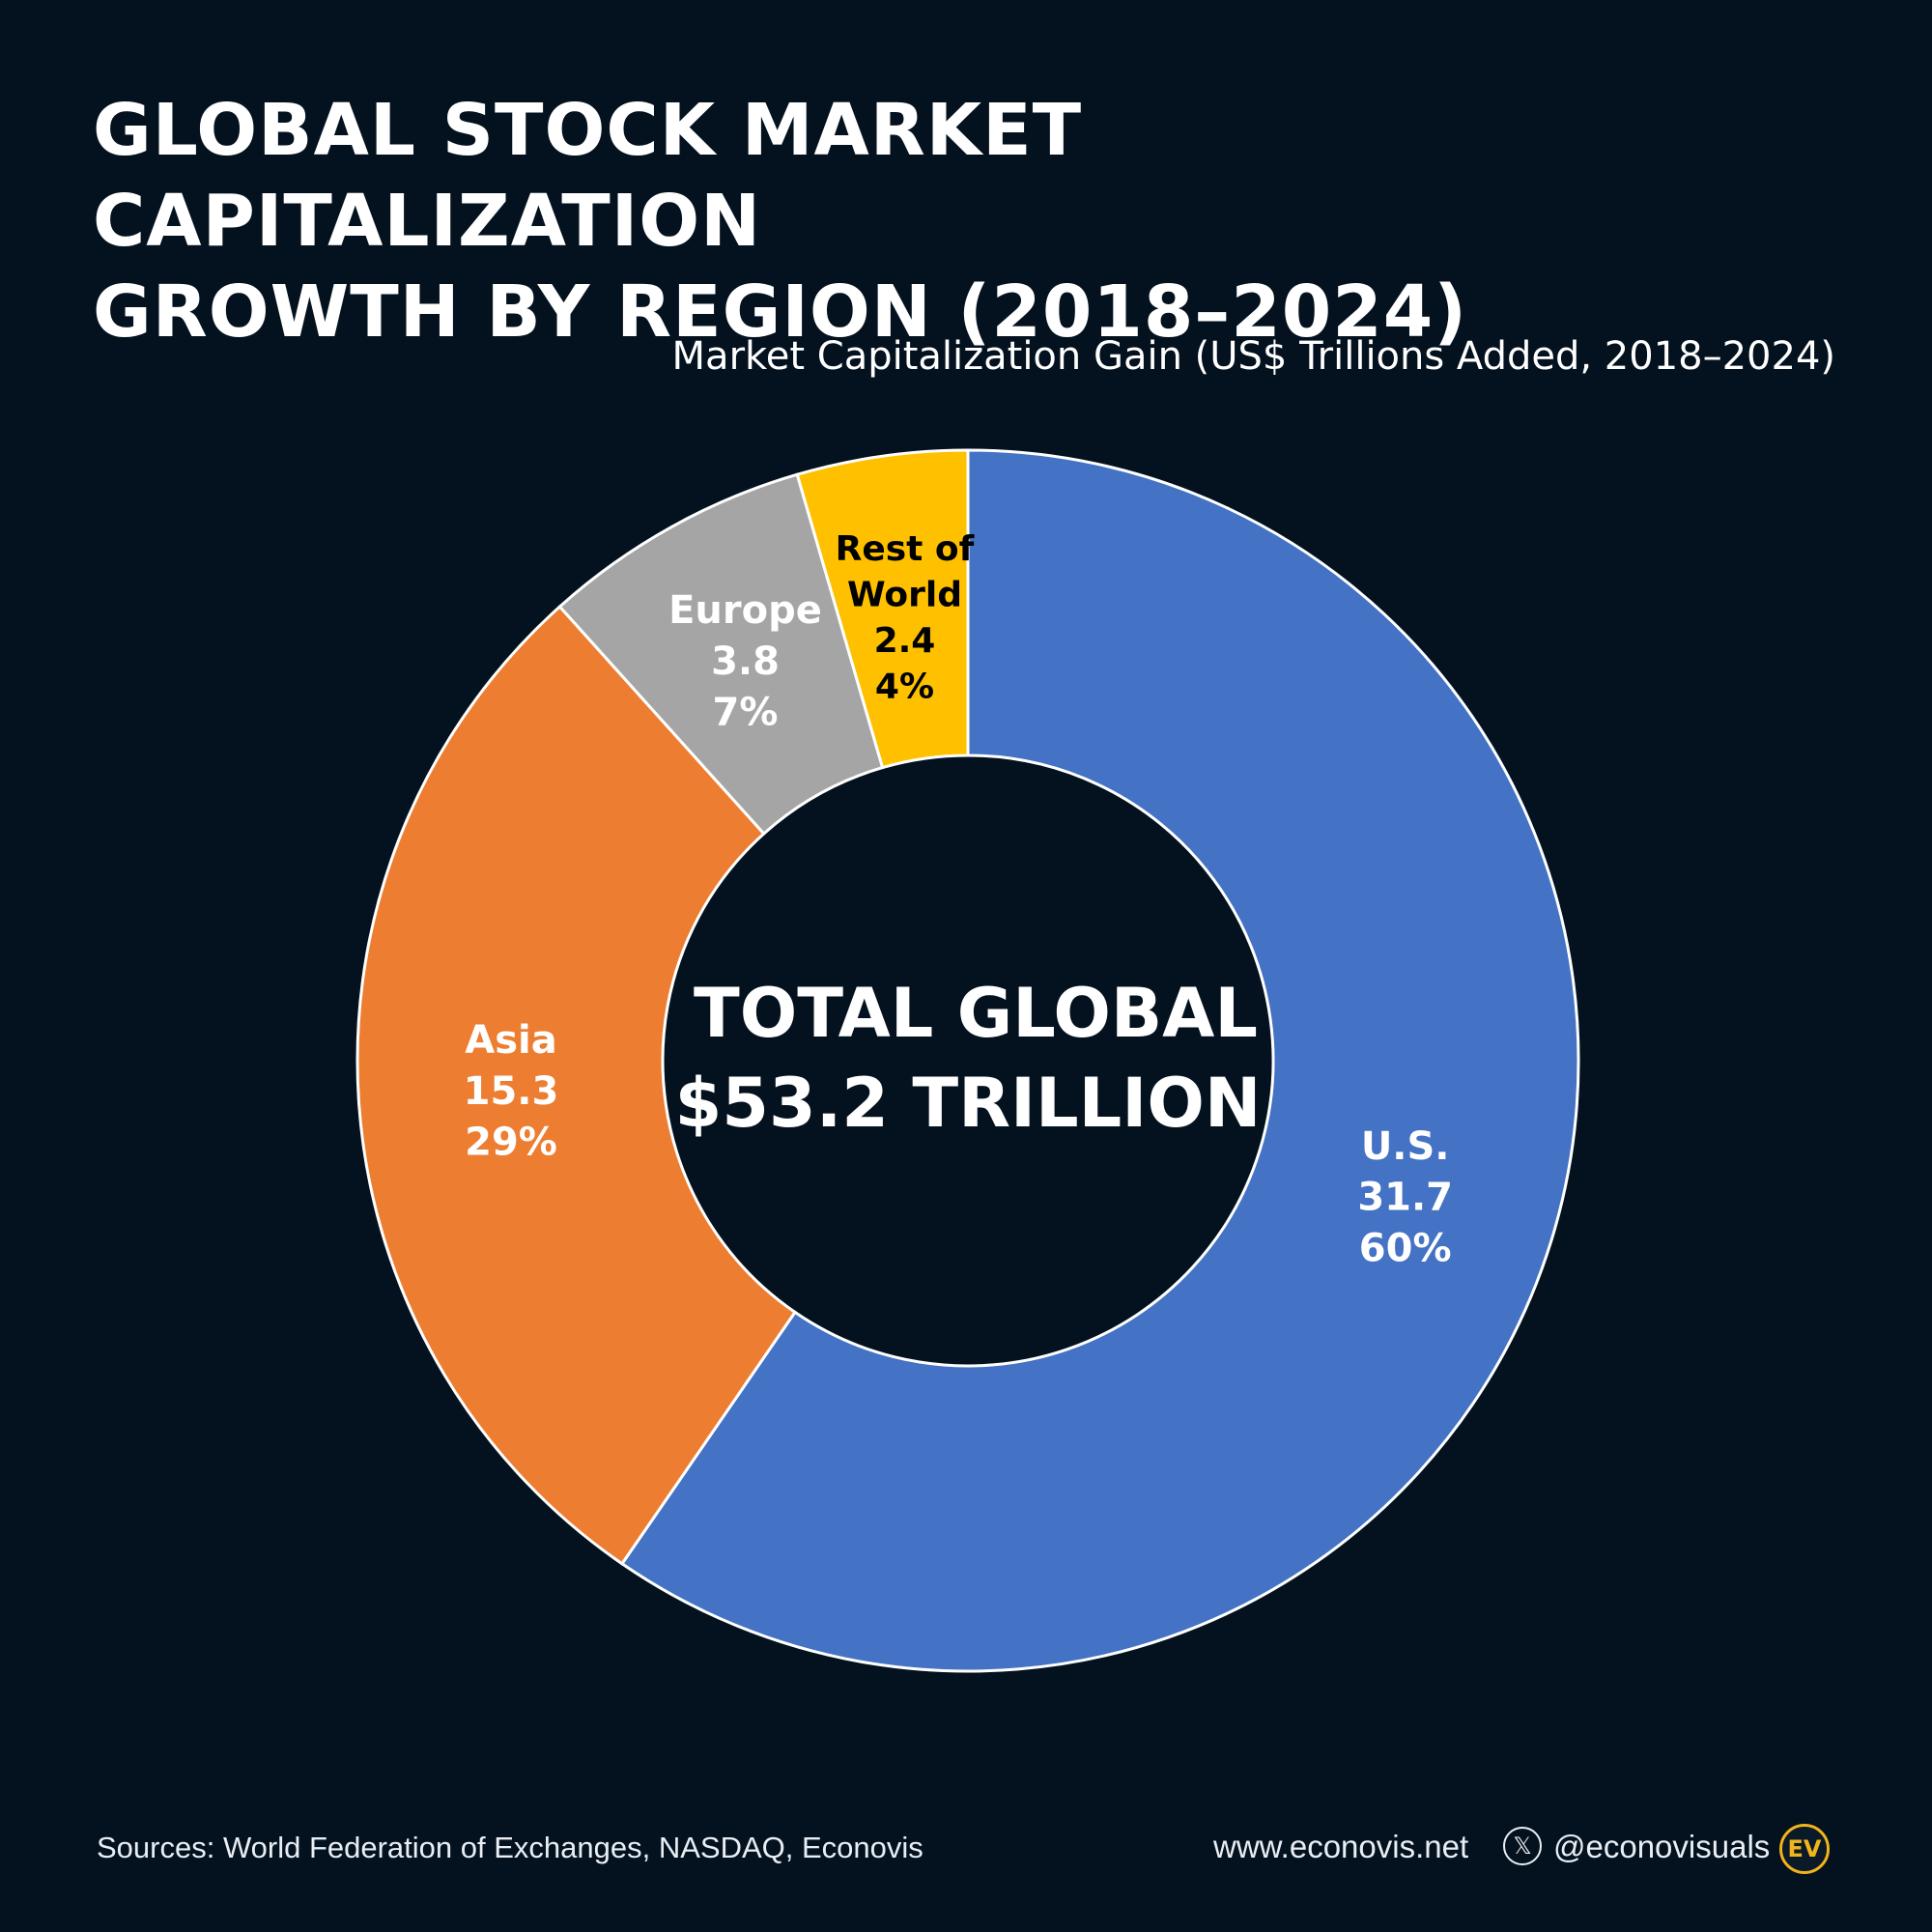 The image size is (1932, 1932). I want to click on title-line-1: Global Stock Market Capitalization, so click(588, 176).